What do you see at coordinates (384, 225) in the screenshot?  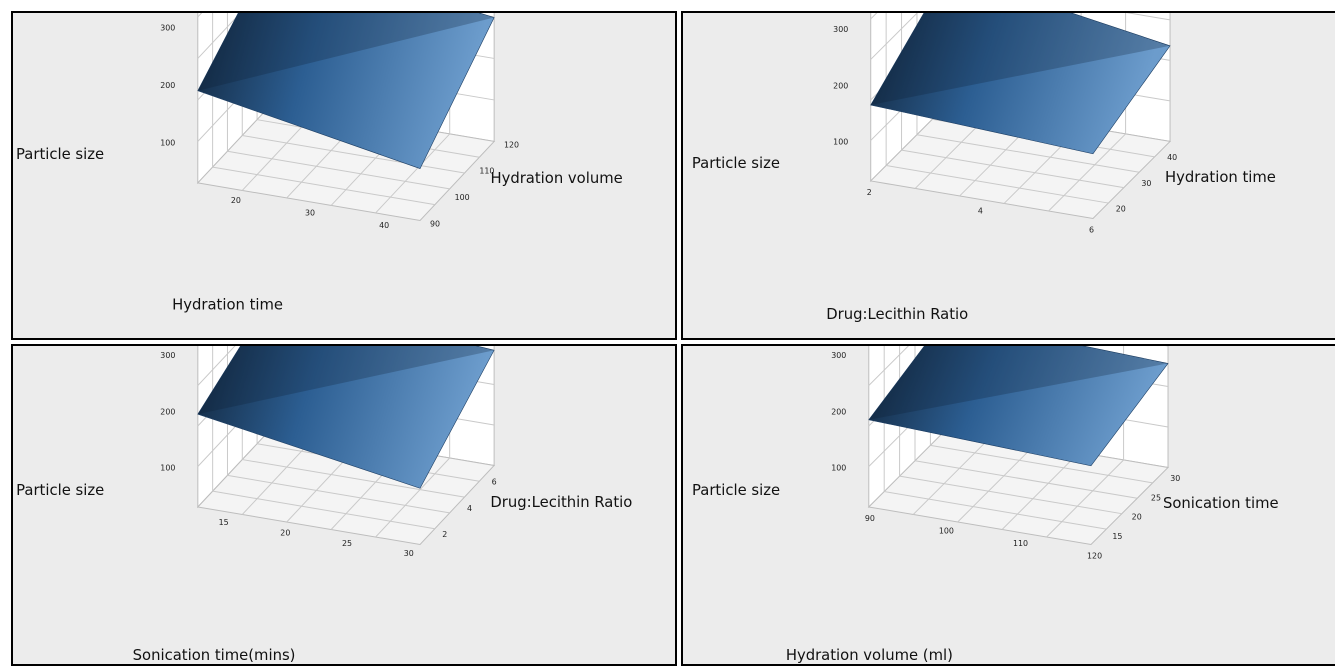 I see `x-tick-label: 40` at bounding box center [384, 225].